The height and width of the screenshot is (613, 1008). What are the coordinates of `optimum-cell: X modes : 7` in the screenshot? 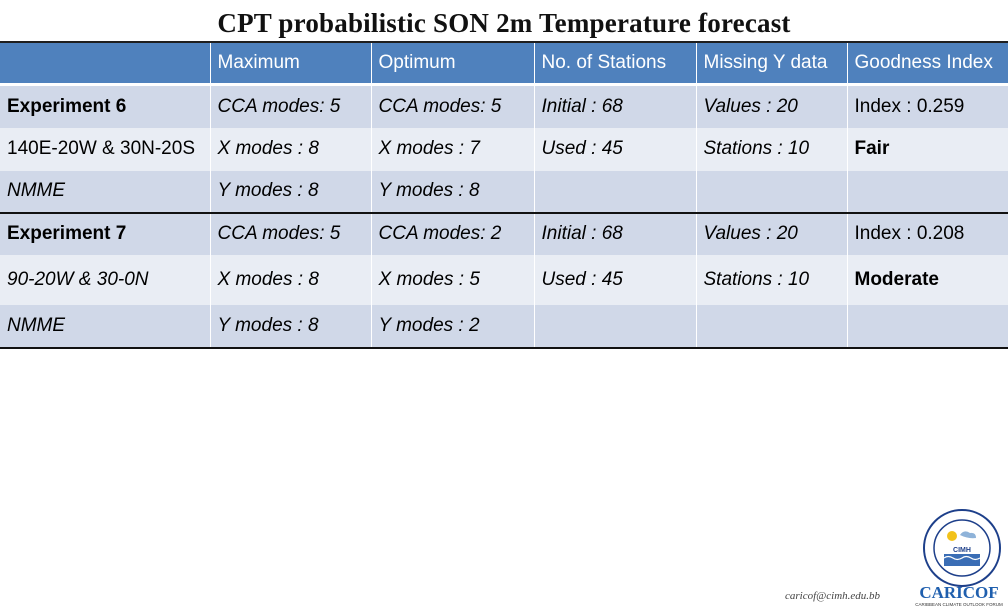 It's located at (452, 149).